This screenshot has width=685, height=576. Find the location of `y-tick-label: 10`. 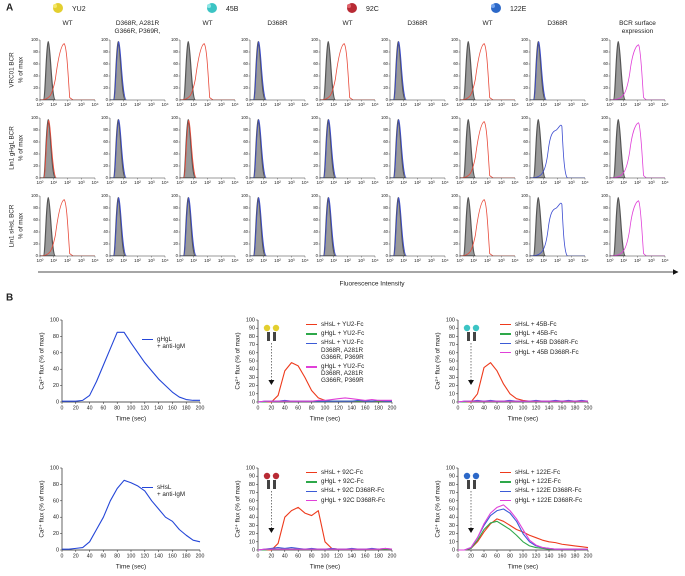

y-tick-label: 10 is located at coordinates (452, 394).